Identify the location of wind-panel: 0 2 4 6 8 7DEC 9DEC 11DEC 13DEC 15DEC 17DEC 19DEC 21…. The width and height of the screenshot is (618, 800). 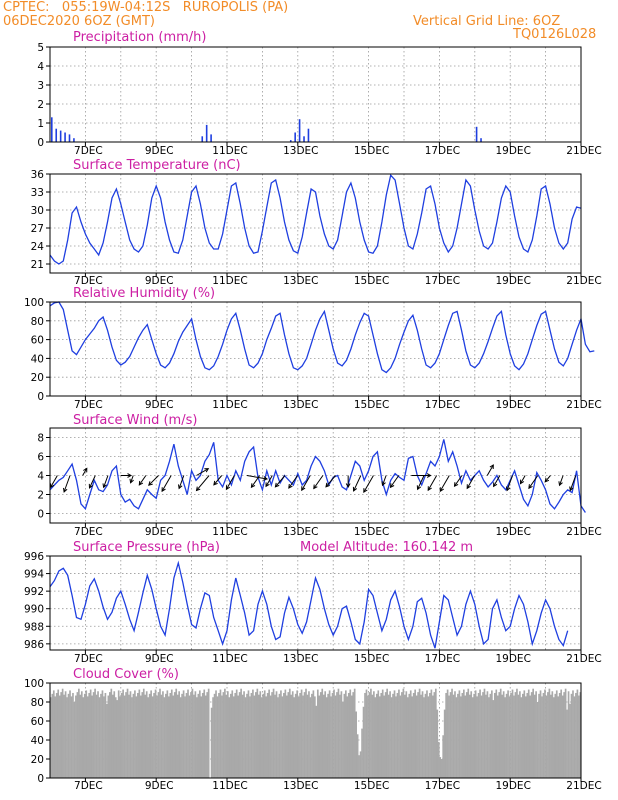
(319, 475).